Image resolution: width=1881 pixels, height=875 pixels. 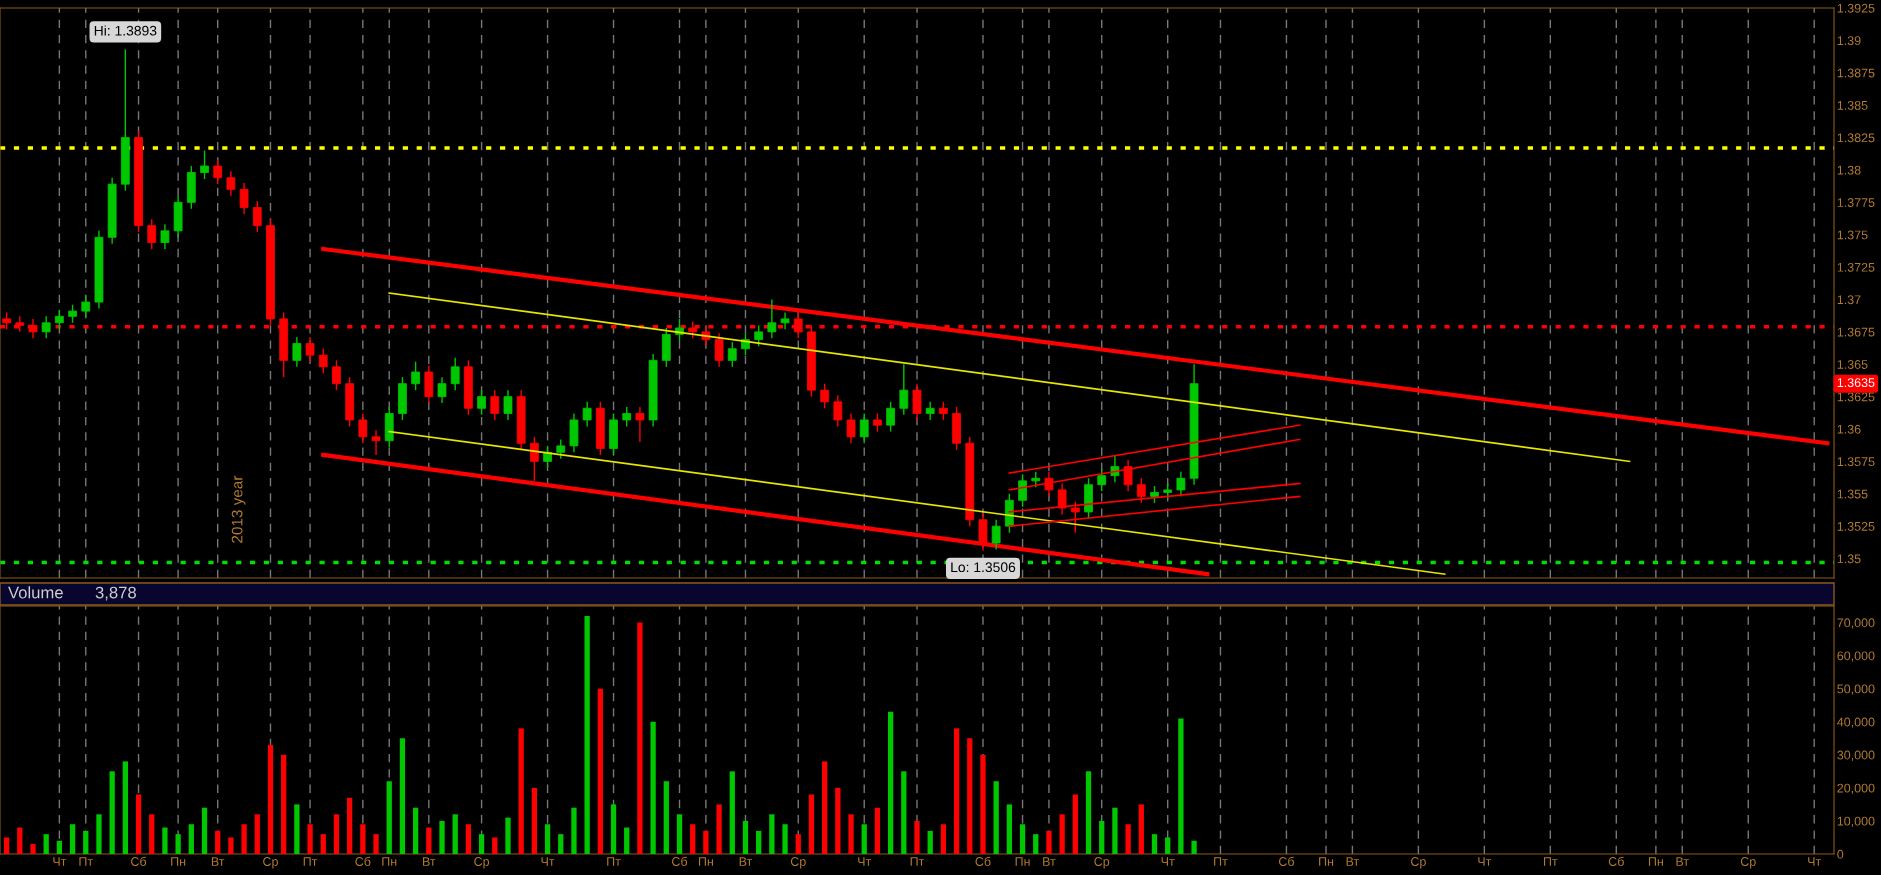 What do you see at coordinates (1852, 105) in the screenshot?
I see `y-tick-label: 1.385` at bounding box center [1852, 105].